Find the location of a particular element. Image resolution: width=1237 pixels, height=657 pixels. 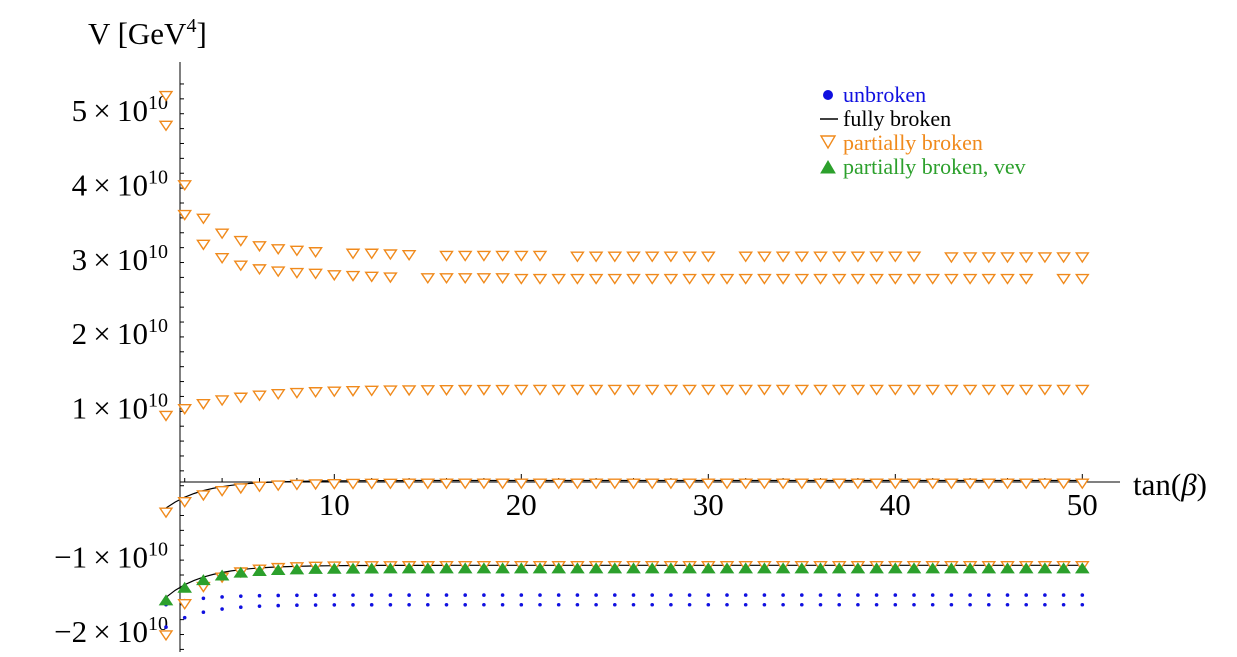

y-tick-label: 1 × 10¹⁰ is located at coordinates (120, 408).